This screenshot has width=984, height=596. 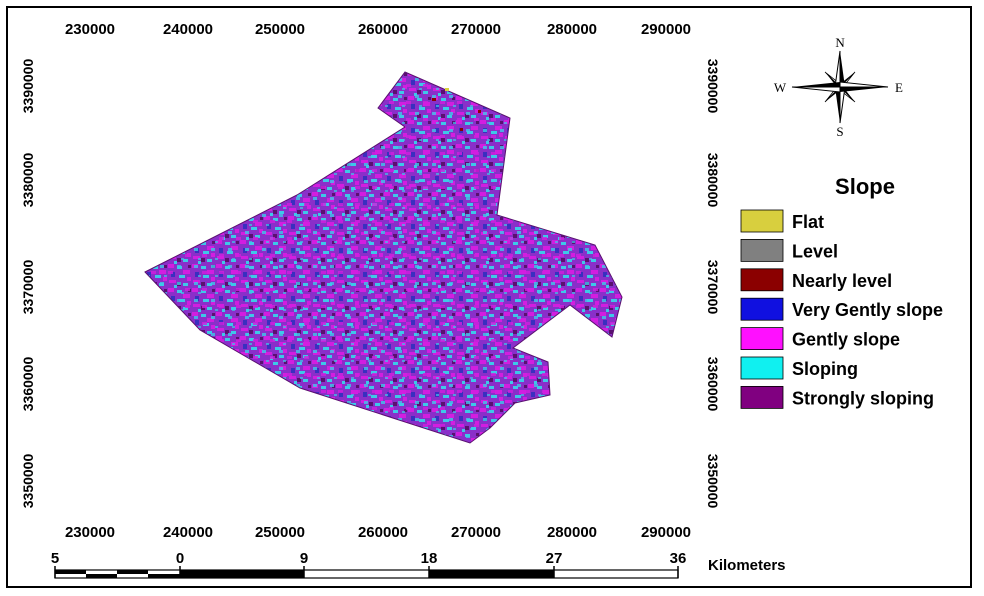 What do you see at coordinates (429, 558) in the screenshot?
I see `scale-label: 18` at bounding box center [429, 558].